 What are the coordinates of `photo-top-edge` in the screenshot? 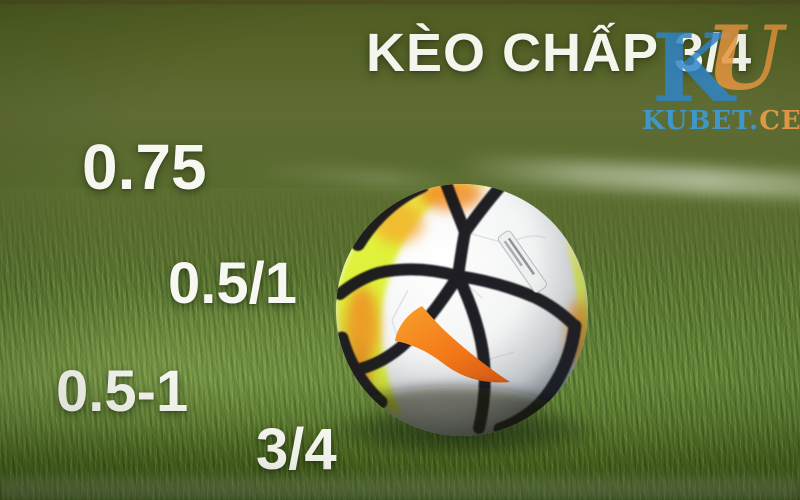 It's located at (400, 2).